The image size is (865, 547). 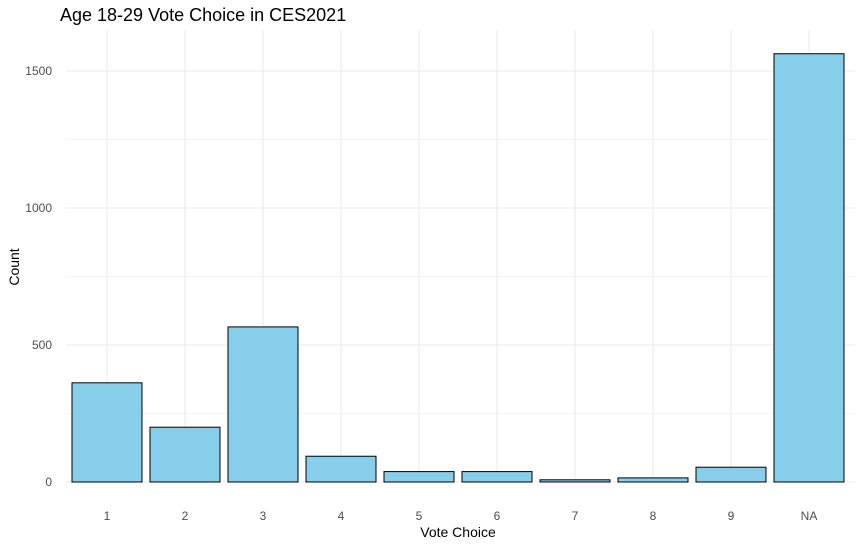 I want to click on chart-title: Age 18-29 Vote Choice in CES2021, so click(x=203, y=15).